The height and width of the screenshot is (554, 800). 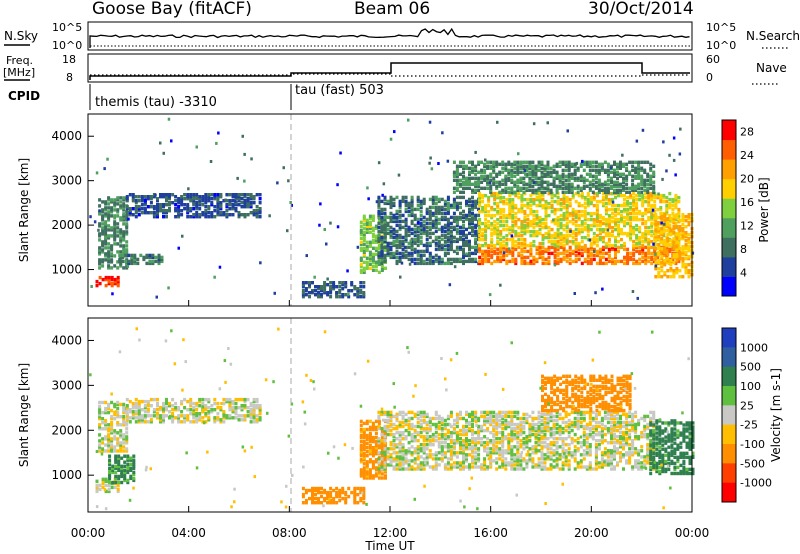 I want to click on power-colorbar-segment, so click(x=729, y=247).